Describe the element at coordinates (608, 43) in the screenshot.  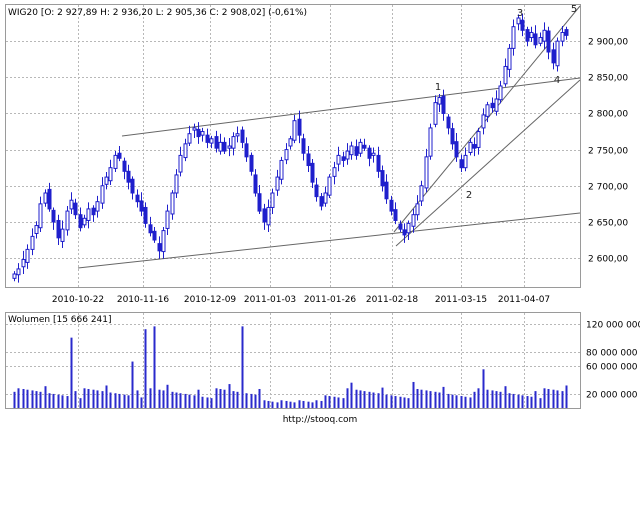
I see `price-y-tick-label: 2 900,00` at that location.